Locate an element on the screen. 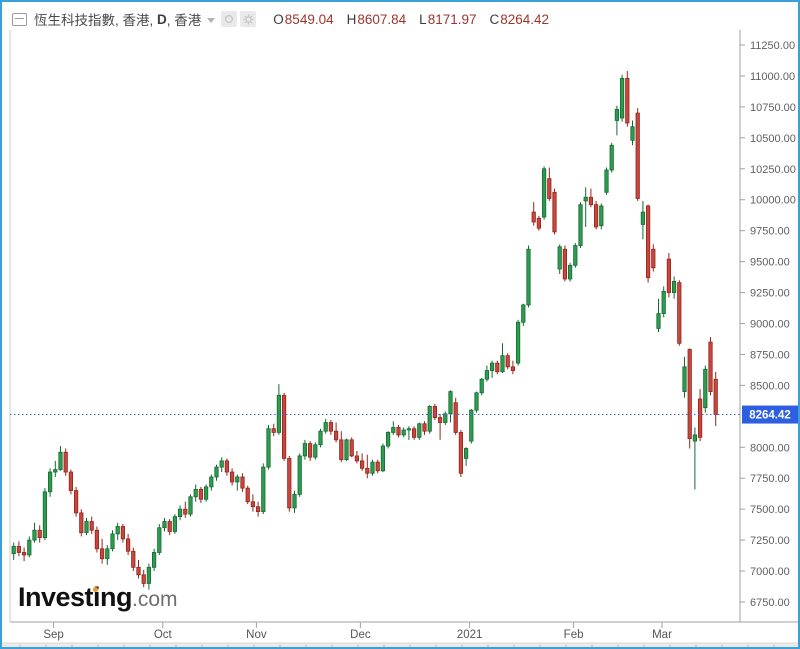 The width and height of the screenshot is (800, 649). bottom-scroll-strip is located at coordinates (400, 644).